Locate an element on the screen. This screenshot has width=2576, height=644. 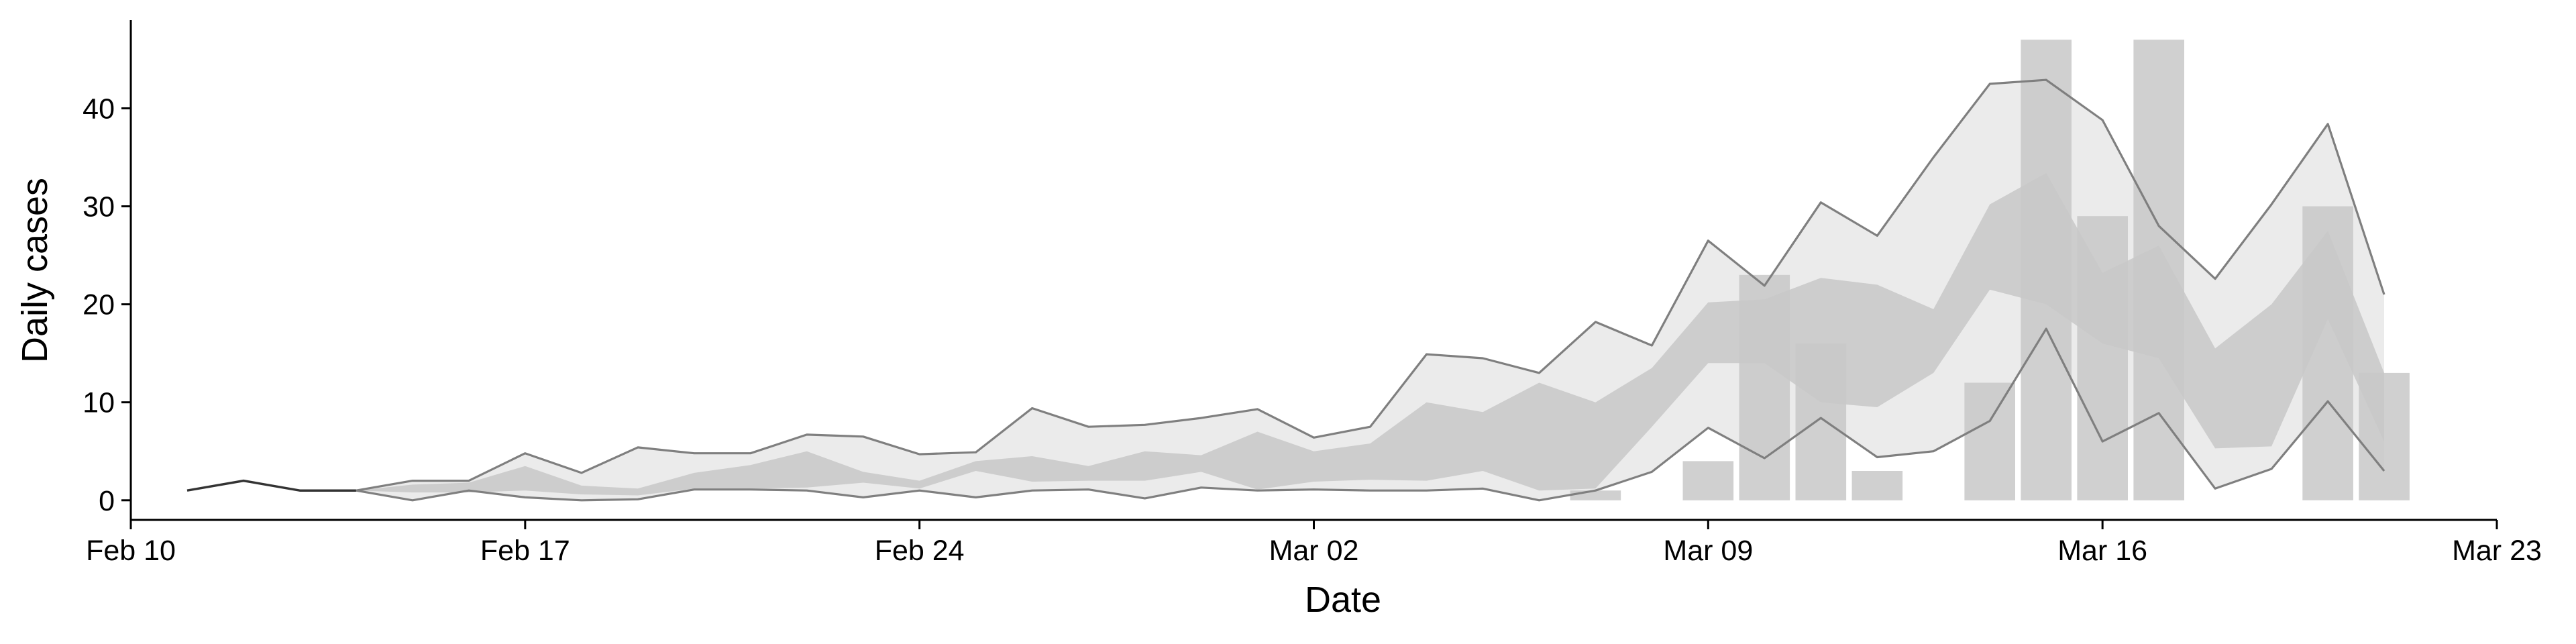
x-tick-label-2020-02-24: Feb 24 is located at coordinates (920, 551).